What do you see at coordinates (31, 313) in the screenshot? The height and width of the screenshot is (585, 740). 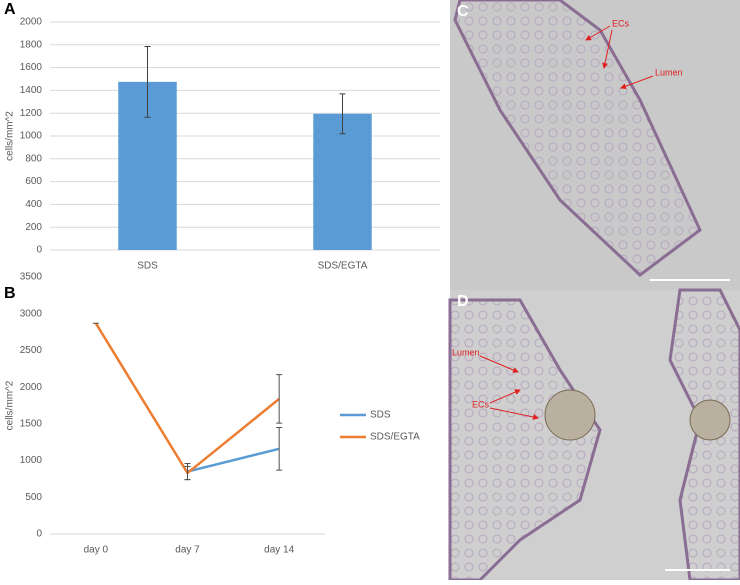 I see `y-tick-label: 3000` at bounding box center [31, 313].